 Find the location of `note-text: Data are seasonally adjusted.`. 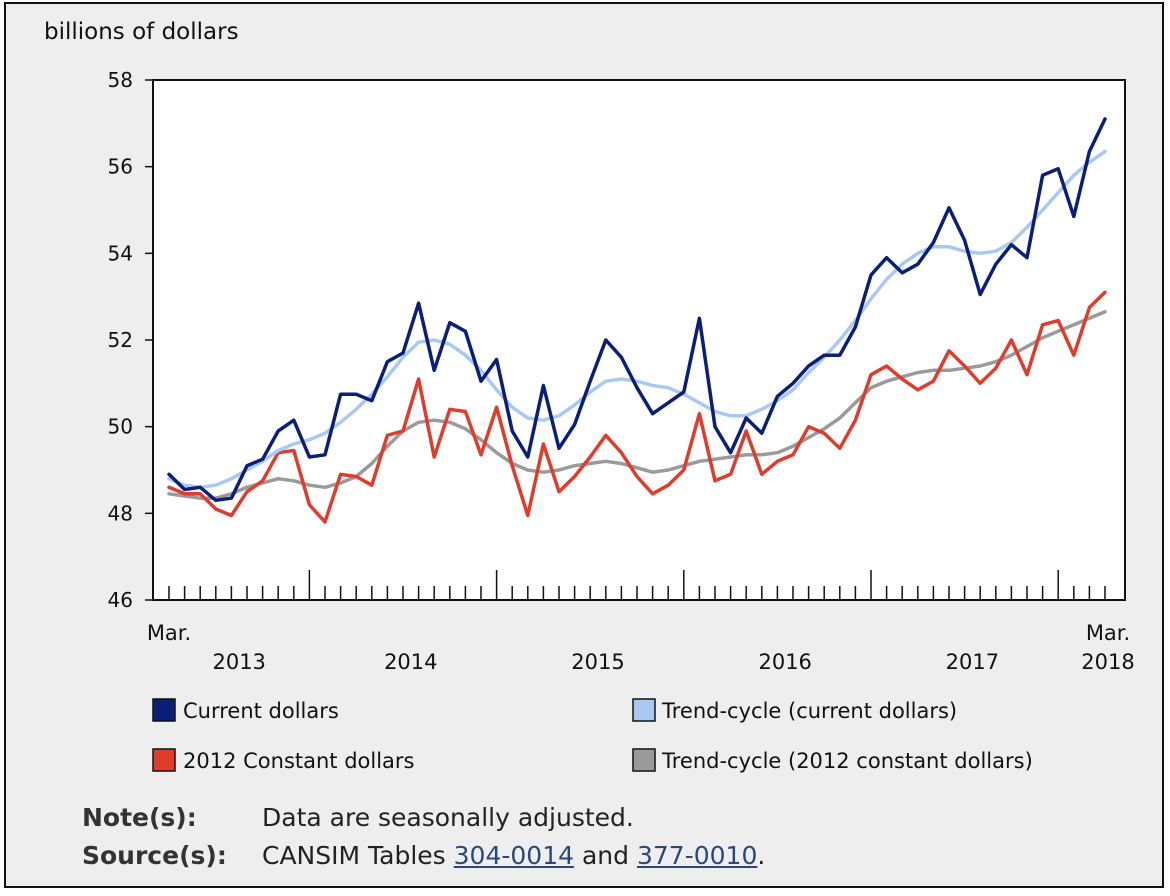

note-text: Data are seasonally adjusted. is located at coordinates (448, 817).